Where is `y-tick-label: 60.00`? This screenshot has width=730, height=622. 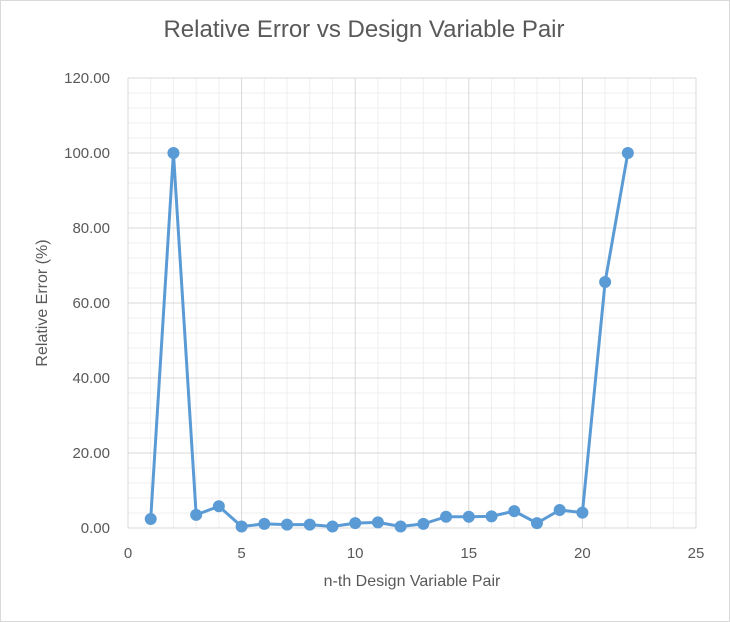
y-tick-label: 60.00 is located at coordinates (91, 303).